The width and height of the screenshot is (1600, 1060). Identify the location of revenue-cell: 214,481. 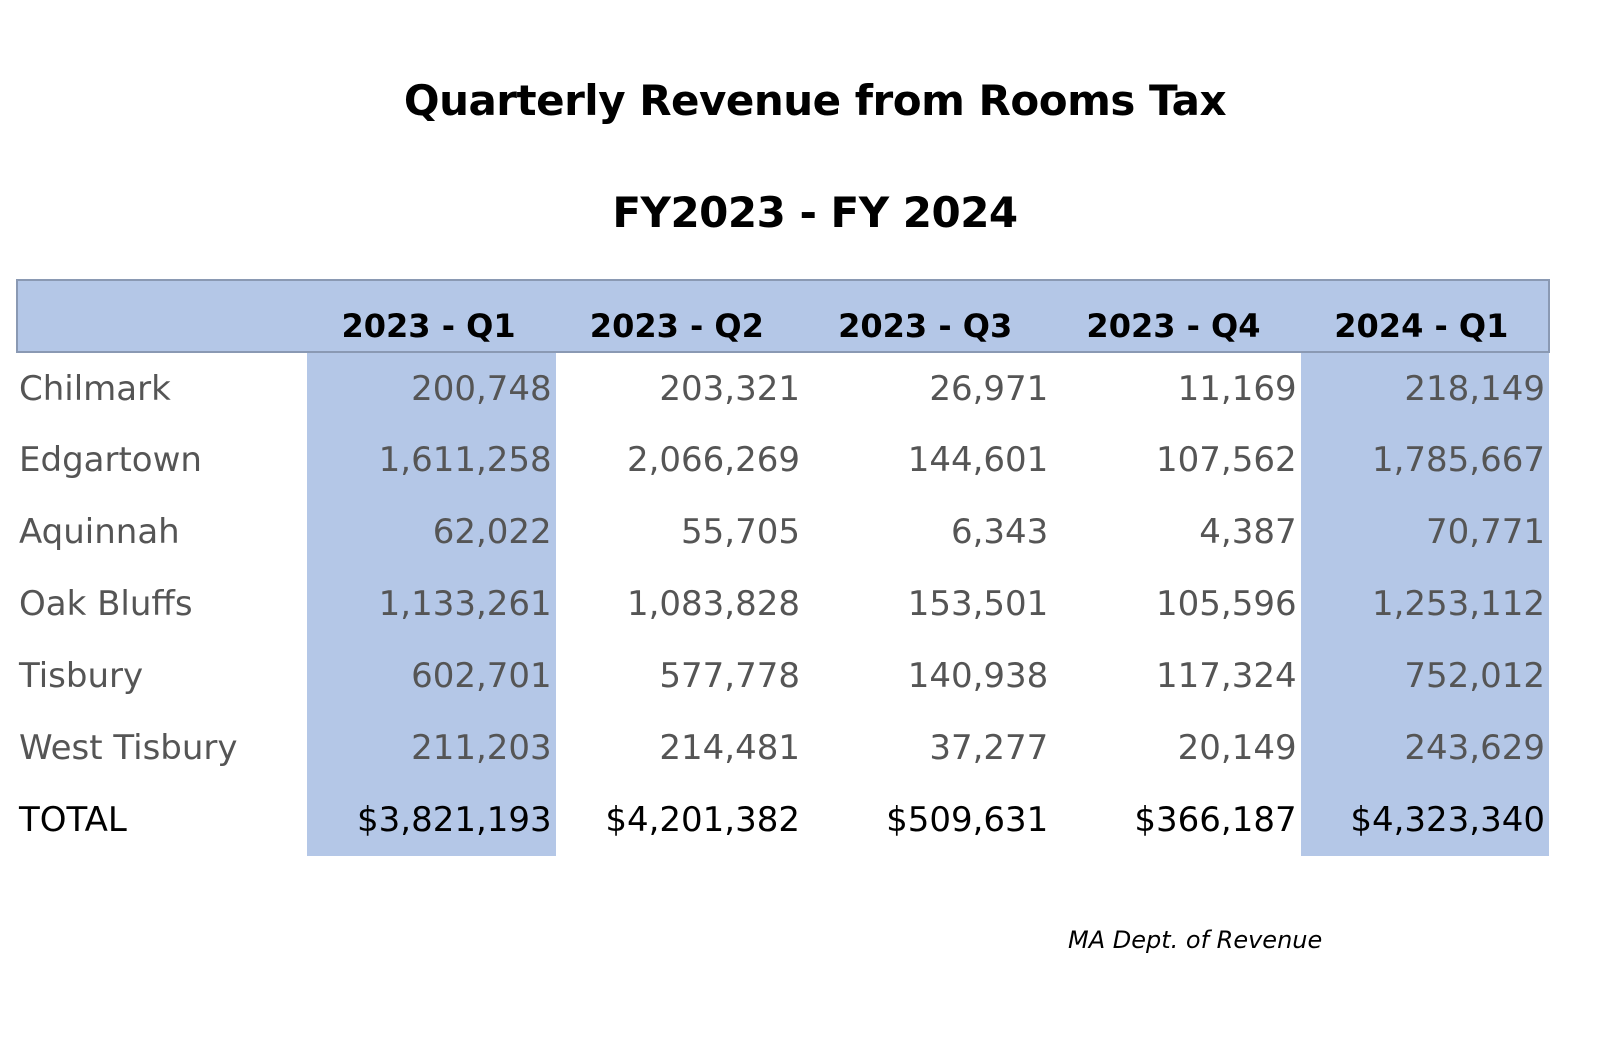
(729, 748).